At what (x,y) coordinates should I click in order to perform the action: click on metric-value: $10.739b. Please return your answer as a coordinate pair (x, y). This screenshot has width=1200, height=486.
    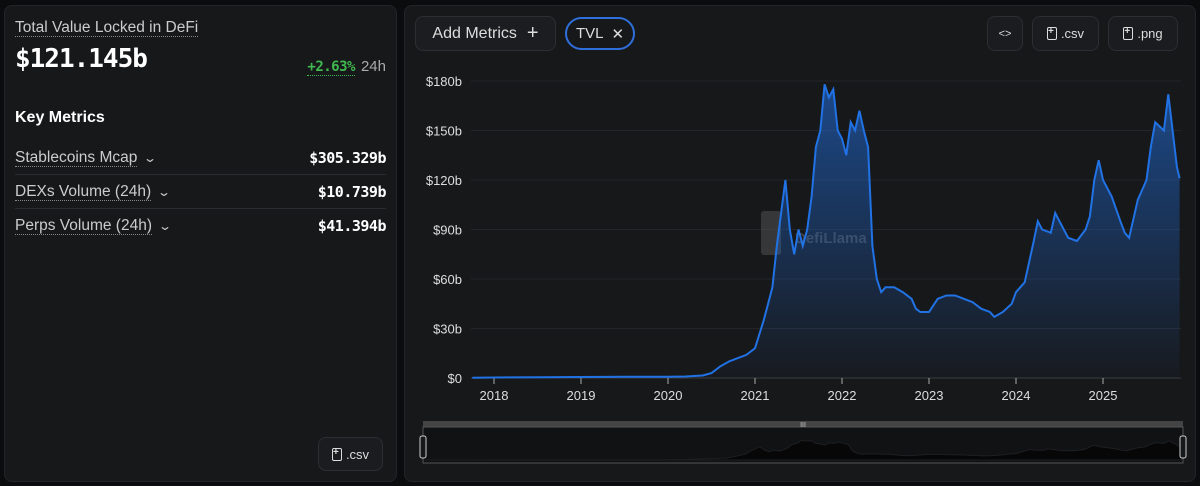
    Looking at the image, I should click on (352, 191).